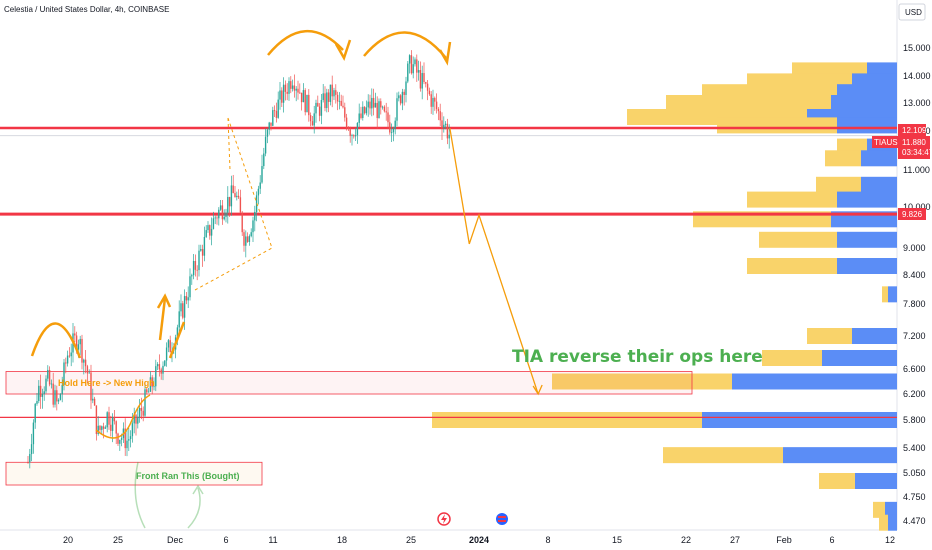  Describe the element at coordinates (916, 170) in the screenshot. I see `y-tick-label: 11.000` at that location.